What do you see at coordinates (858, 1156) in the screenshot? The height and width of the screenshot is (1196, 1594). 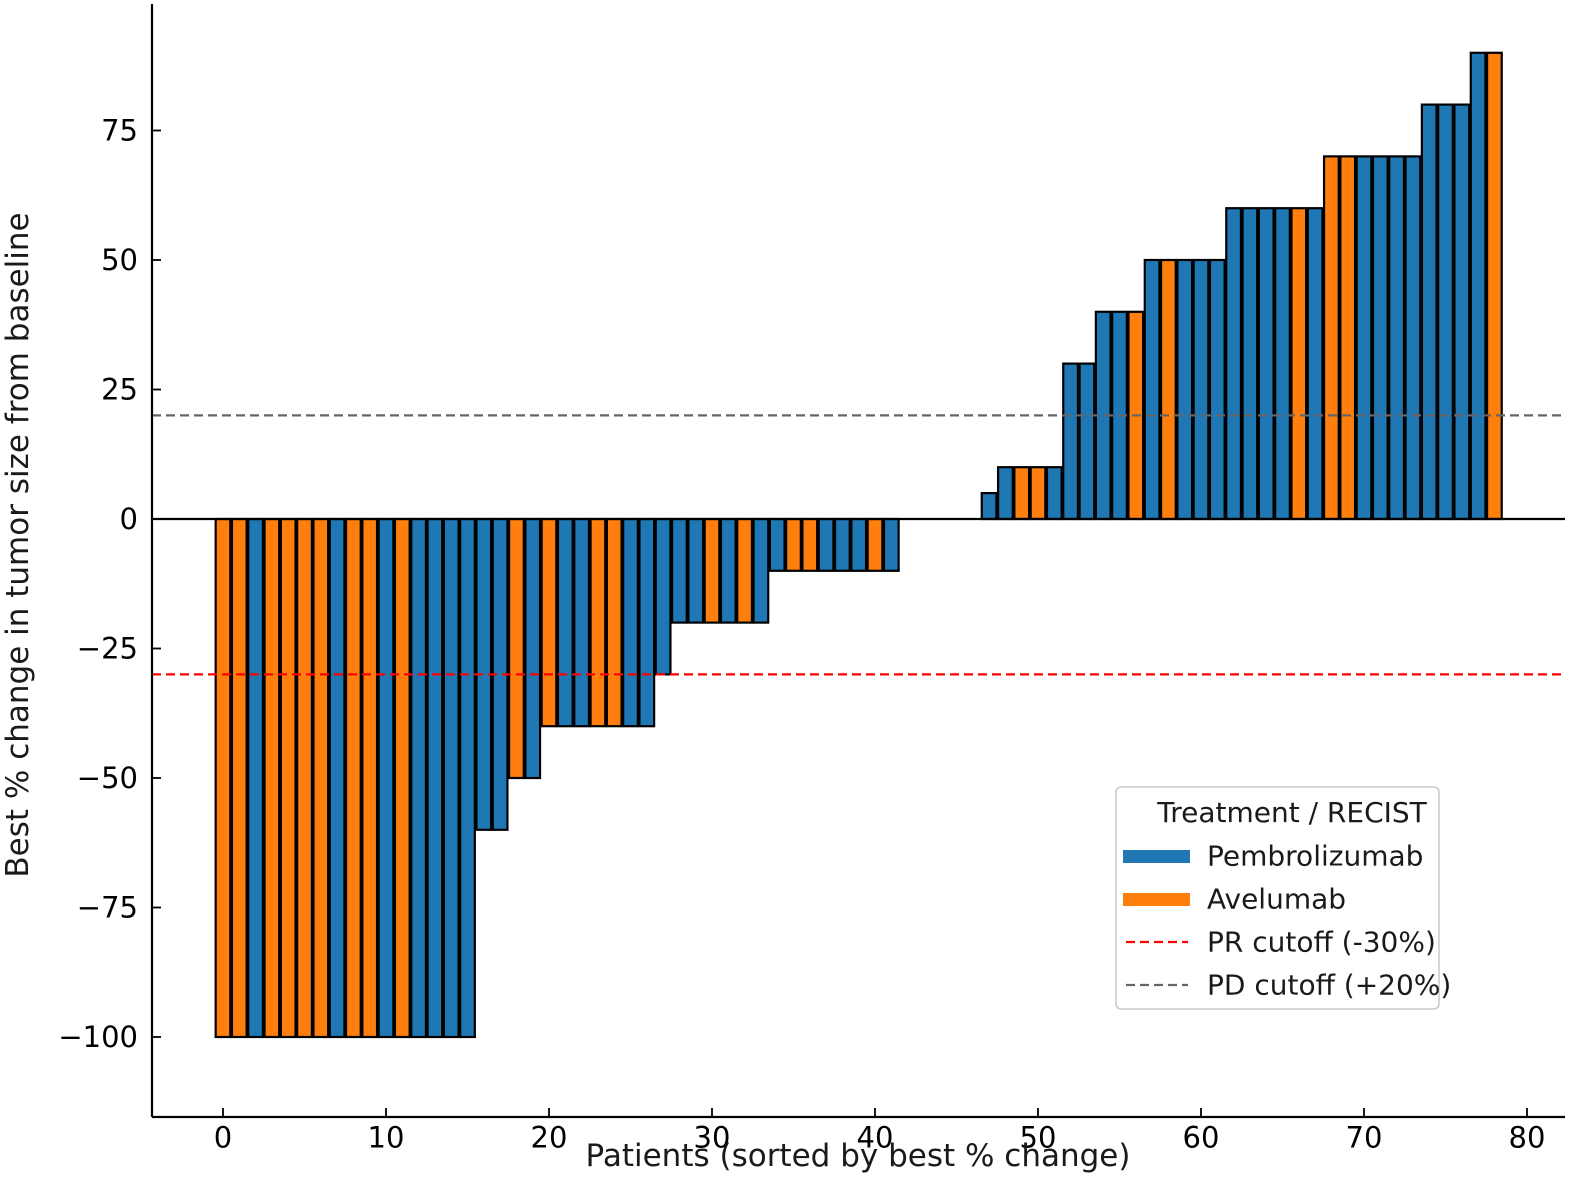 I see `x-axis-label: Patients (sorted by best % change)` at bounding box center [858, 1156].